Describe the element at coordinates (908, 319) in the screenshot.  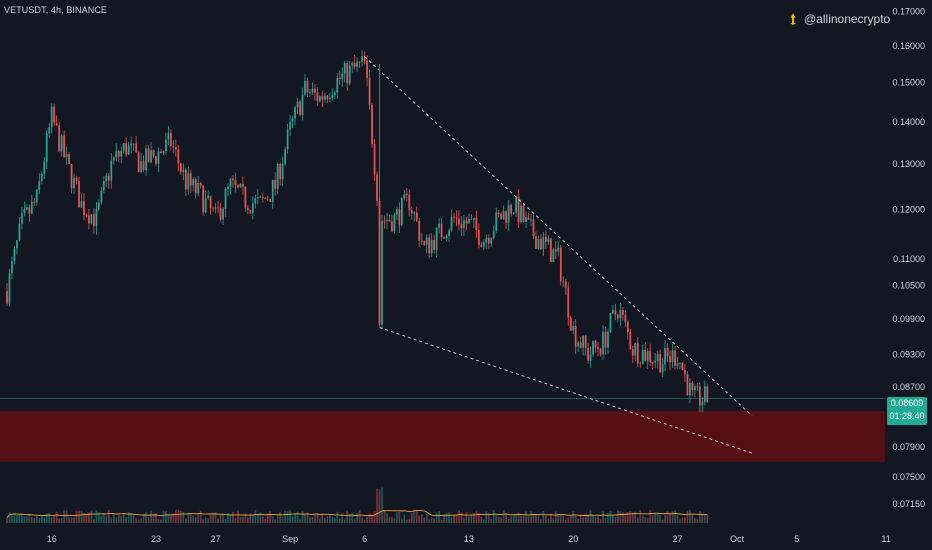
I see `price-tick-label: 0.09900` at that location.